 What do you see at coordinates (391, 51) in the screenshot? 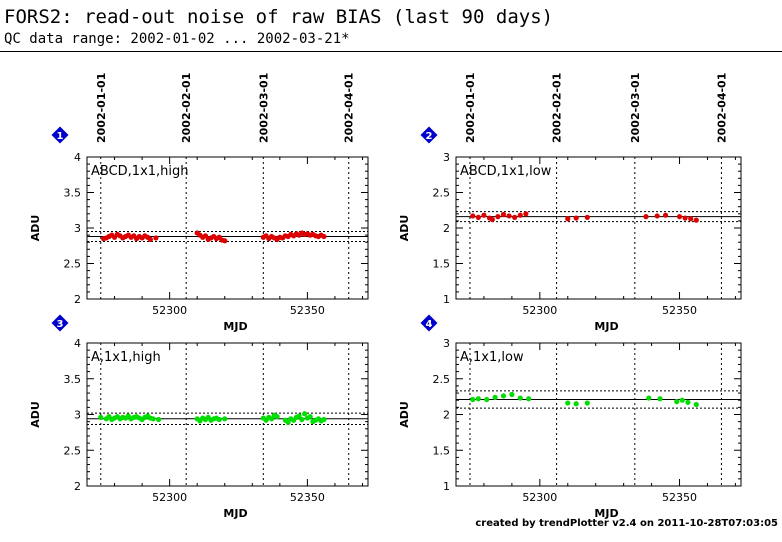
I see `header-divider` at bounding box center [391, 51].